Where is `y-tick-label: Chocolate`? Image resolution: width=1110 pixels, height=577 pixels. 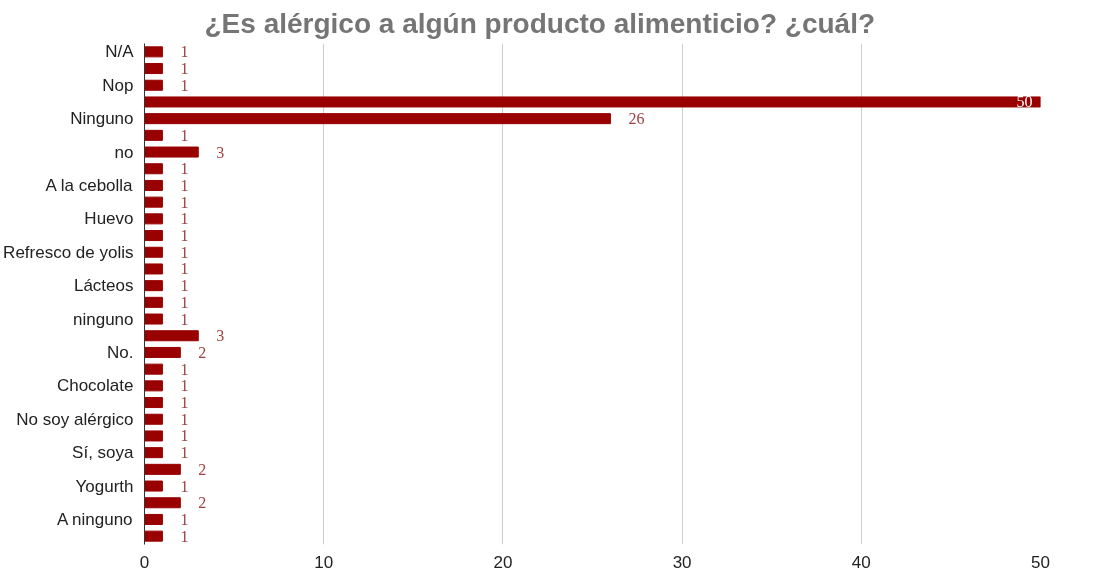
y-tick-label: Chocolate is located at coordinates (95, 386).